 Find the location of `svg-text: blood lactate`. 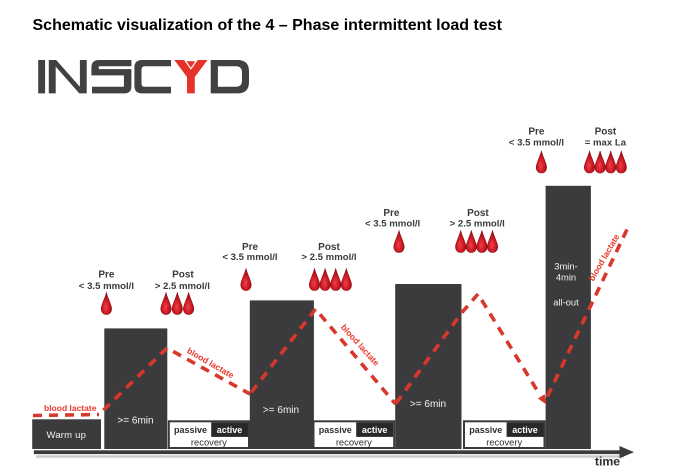

svg-text: blood lactate is located at coordinates (70, 408).